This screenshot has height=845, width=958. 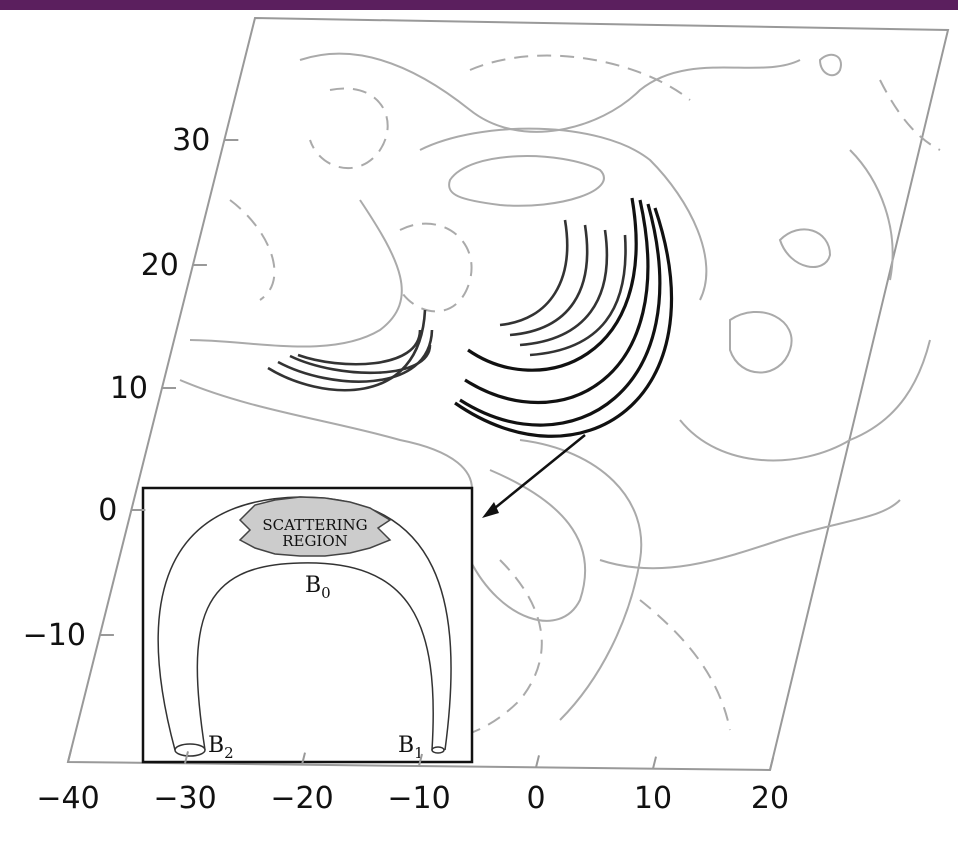 I want to click on region-label: REGION, so click(x=315, y=541).